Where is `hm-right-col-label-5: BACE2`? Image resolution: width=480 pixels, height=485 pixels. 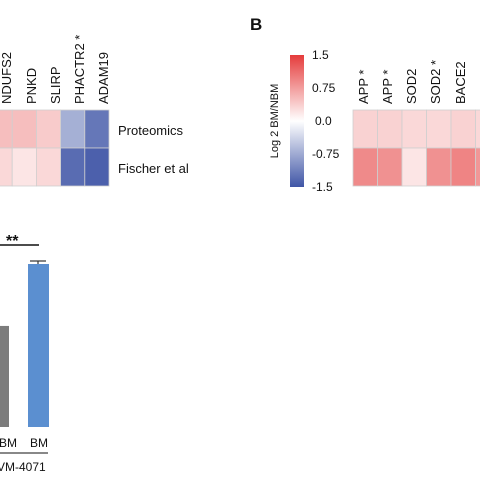
hm-right-col-label-5: BACE2 is located at coordinates (460, 82).